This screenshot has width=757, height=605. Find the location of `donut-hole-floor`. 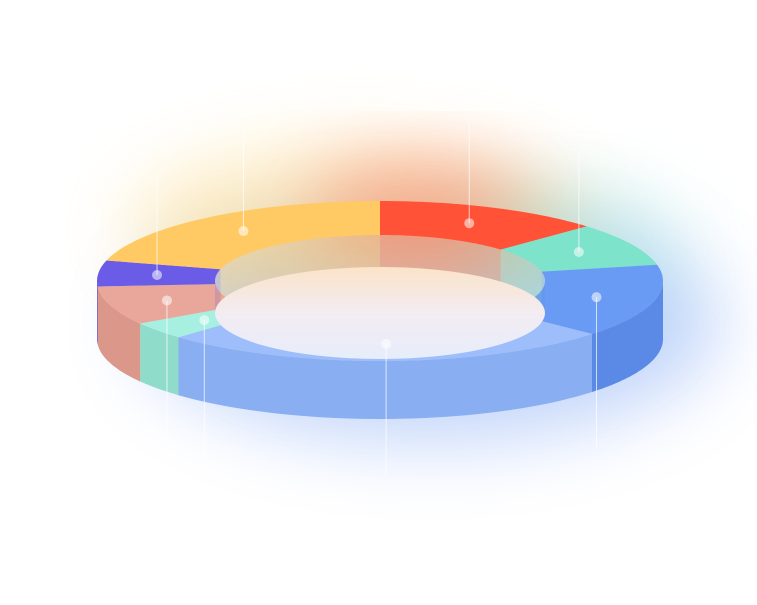

donut-hole-floor is located at coordinates (380, 313).